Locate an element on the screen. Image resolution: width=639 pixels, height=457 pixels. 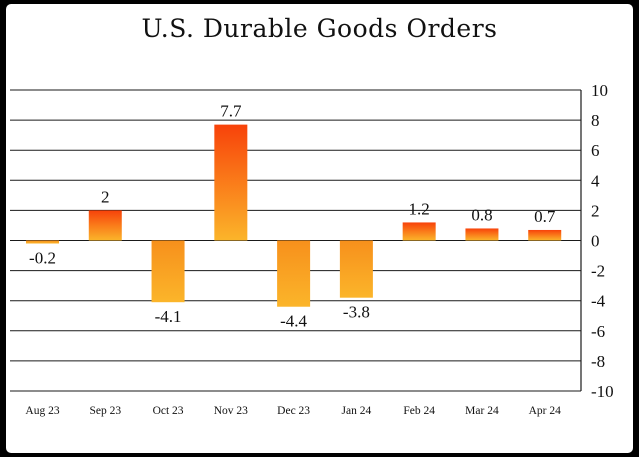
y-tick-label: 10 is located at coordinates (599, 90).